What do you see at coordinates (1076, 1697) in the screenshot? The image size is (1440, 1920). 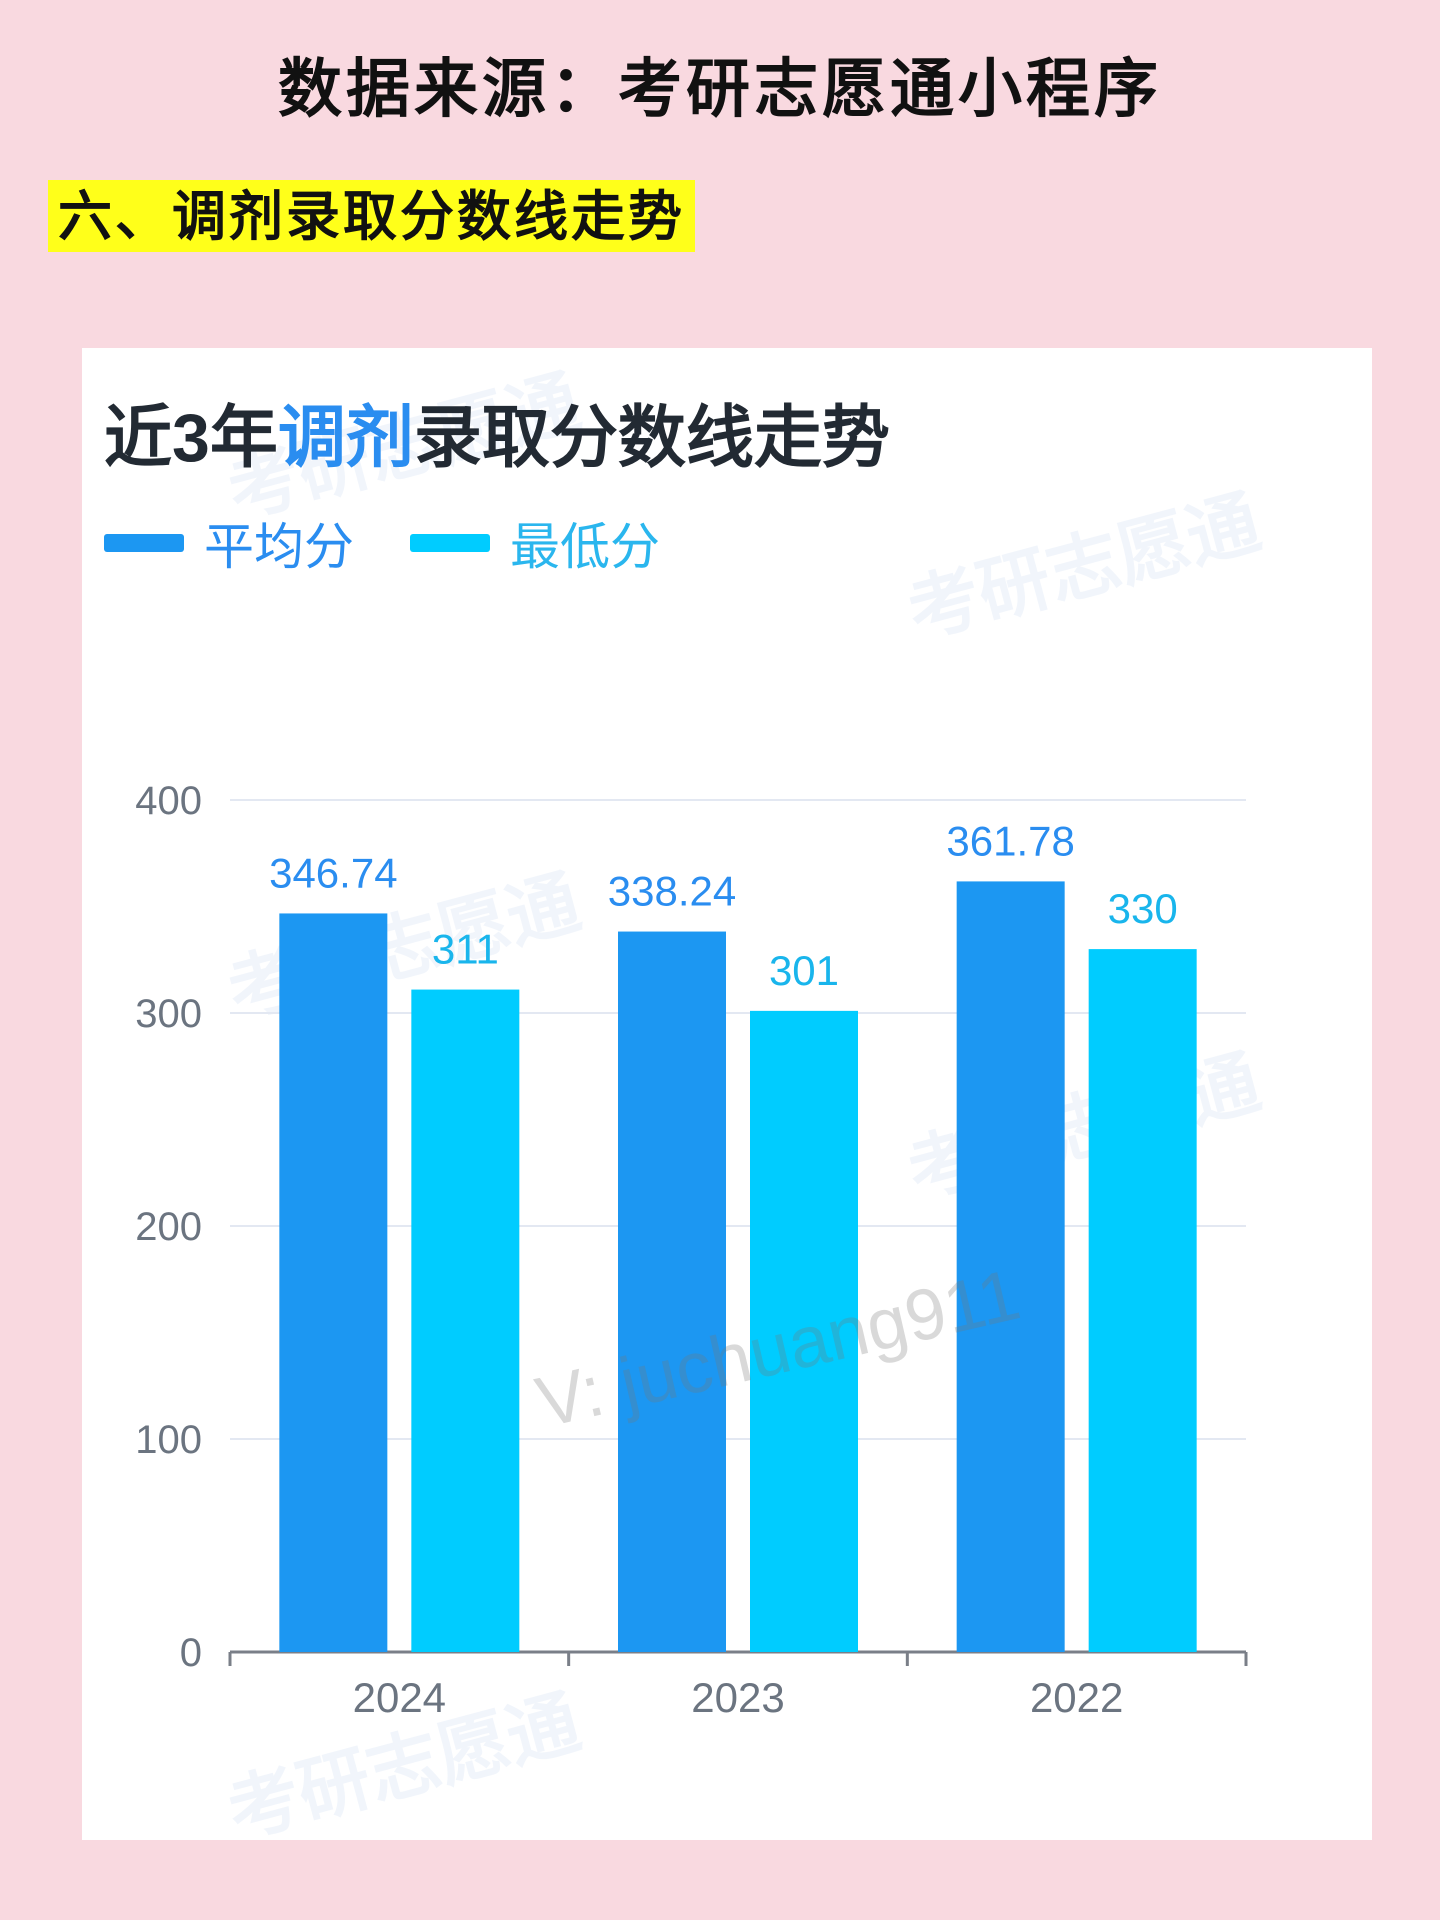 I see `x-tick-label: 2022` at bounding box center [1076, 1697].